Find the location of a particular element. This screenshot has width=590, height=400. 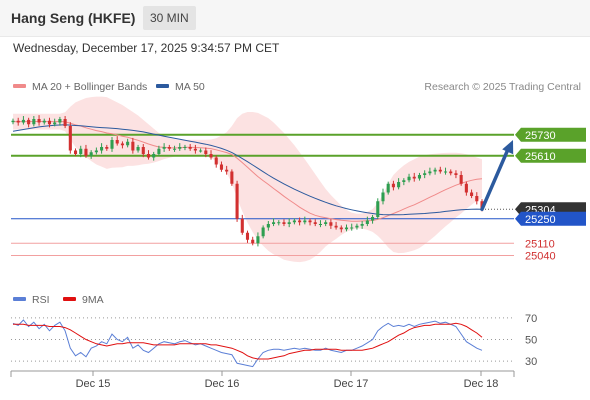

x-tick-label: Dec 17 is located at coordinates (351, 384).